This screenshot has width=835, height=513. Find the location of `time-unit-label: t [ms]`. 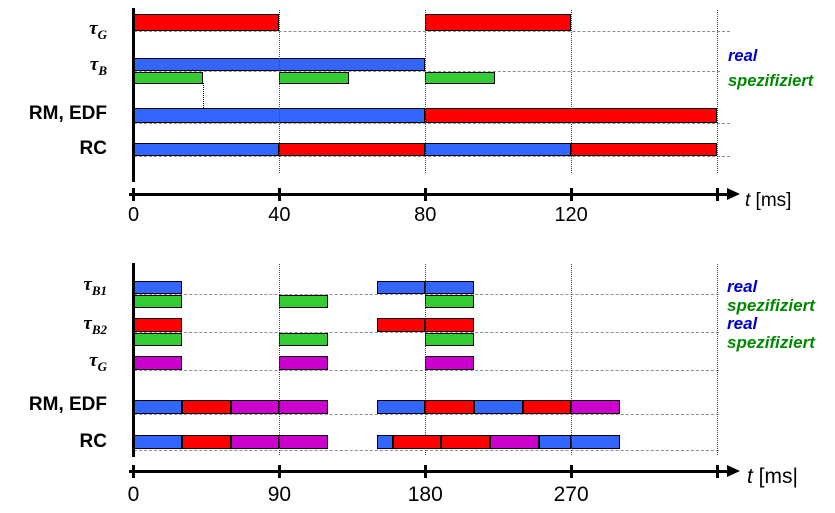

time-unit-label: t [ms] is located at coordinates (768, 201).